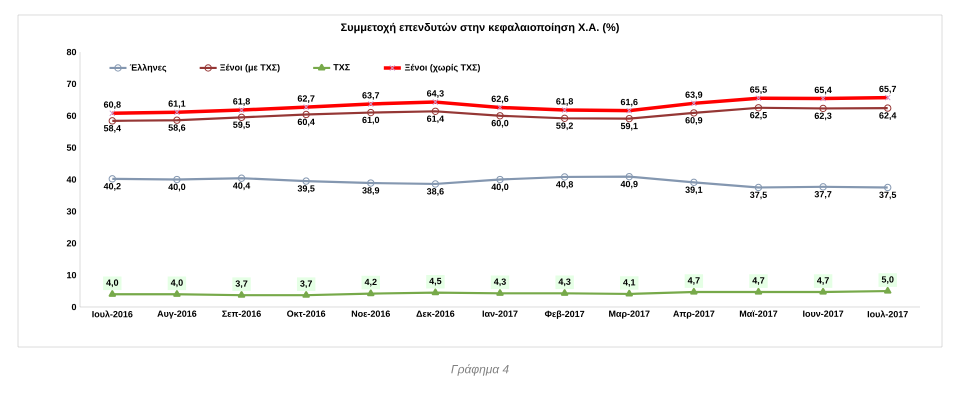 The image size is (960, 395). Describe the element at coordinates (148, 68) in the screenshot. I see `legend-label: Έλληνες` at that location.